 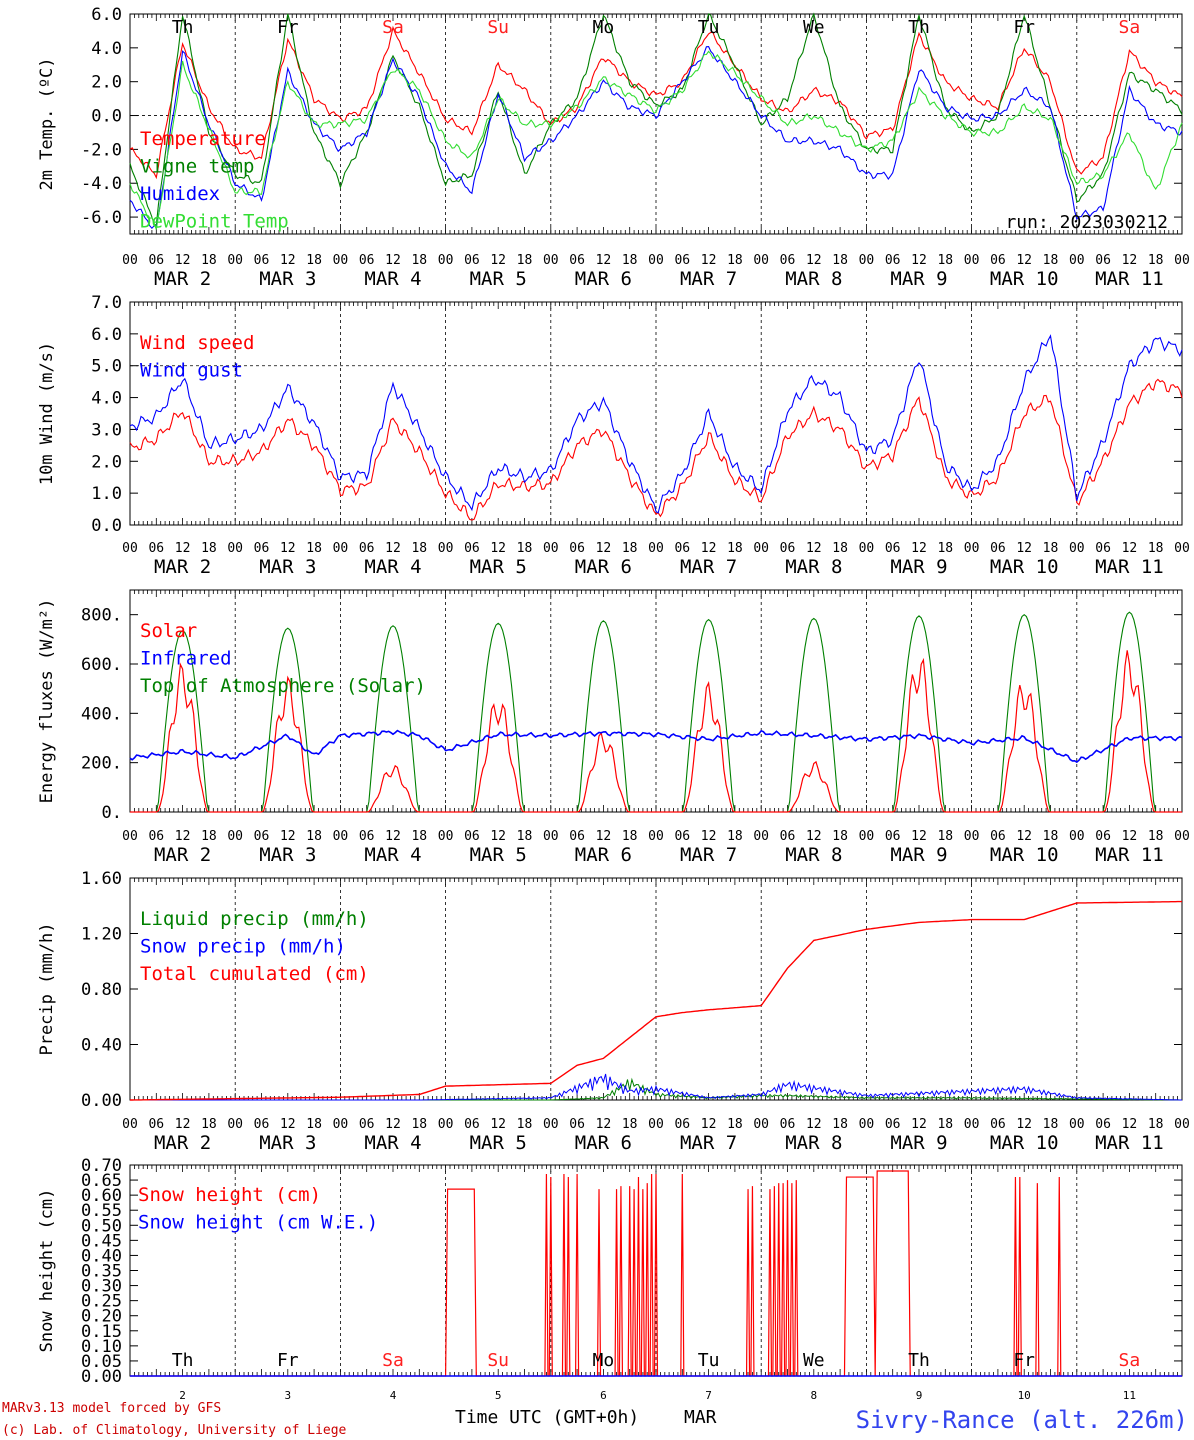 What do you see at coordinates (1024, 855) in the screenshot?
I see `x-date-label: MAR 10` at bounding box center [1024, 855].